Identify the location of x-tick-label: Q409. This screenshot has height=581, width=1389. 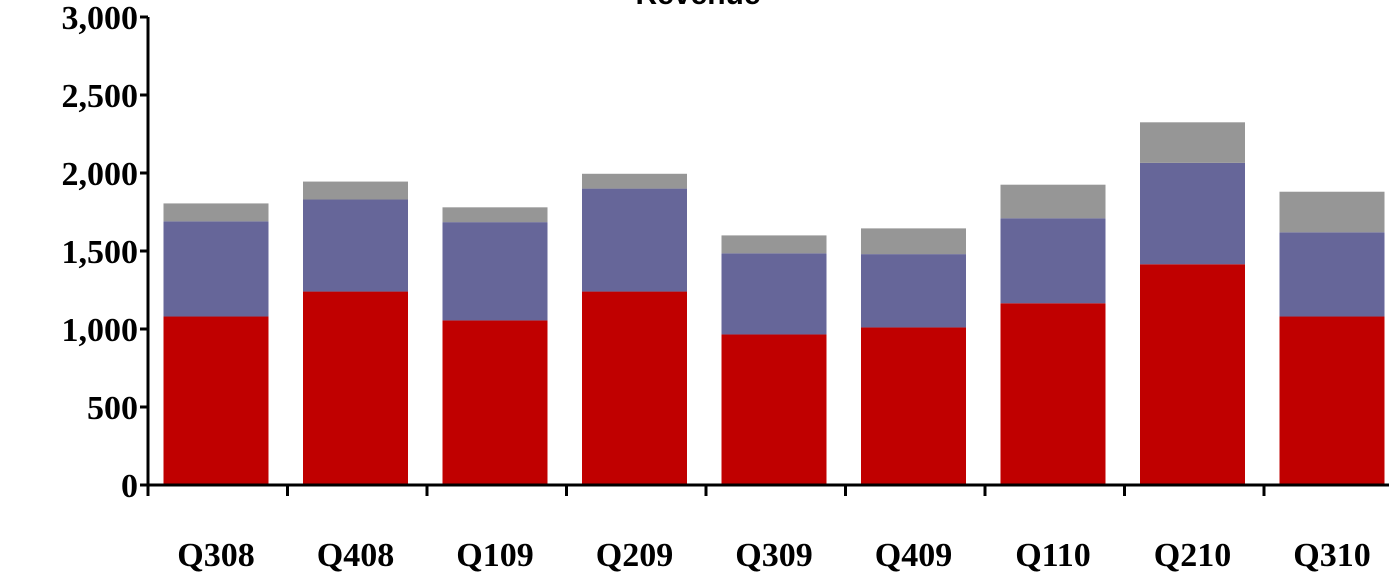
(913, 555).